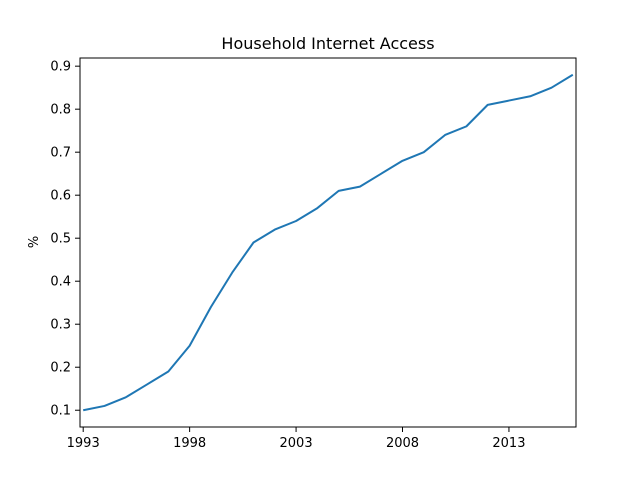 The height and width of the screenshot is (480, 640). Describe the element at coordinates (34, 242) in the screenshot. I see `y-axis-label: %` at that location.